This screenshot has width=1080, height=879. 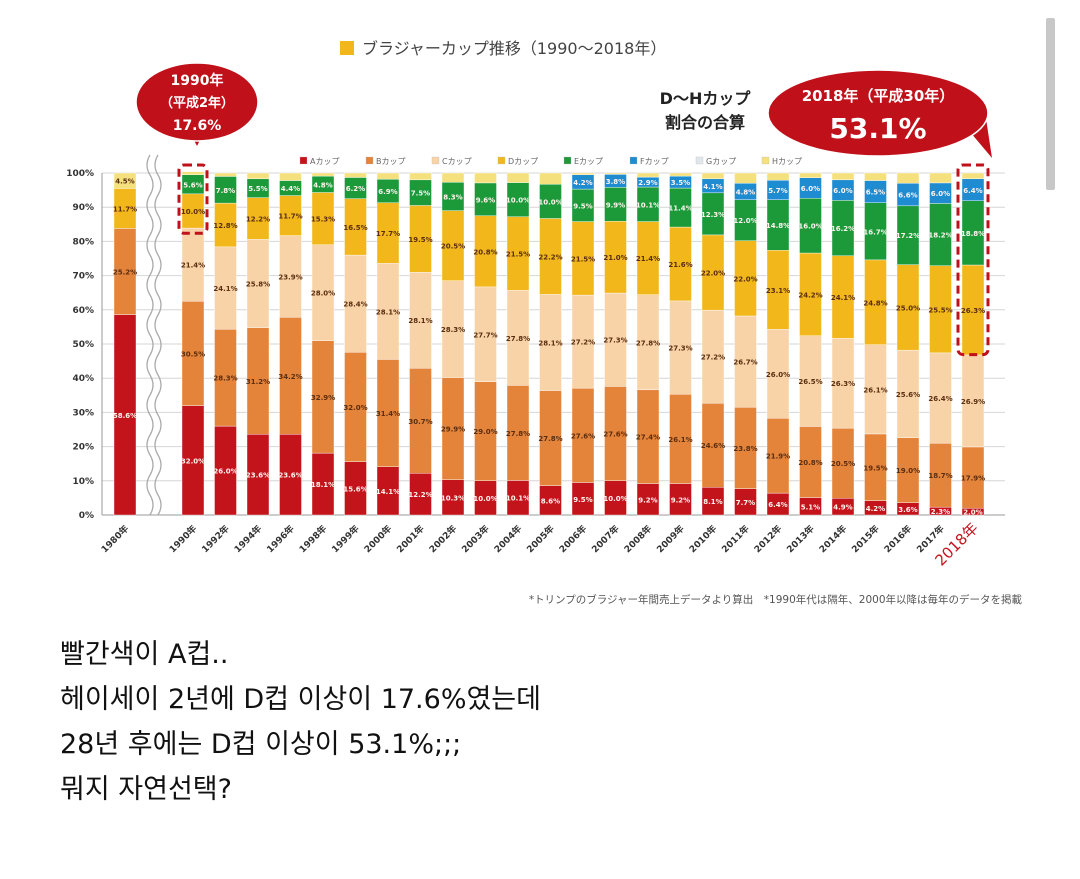 What do you see at coordinates (654, 161) in the screenshot?
I see `legend-label: Fカップ` at bounding box center [654, 161].